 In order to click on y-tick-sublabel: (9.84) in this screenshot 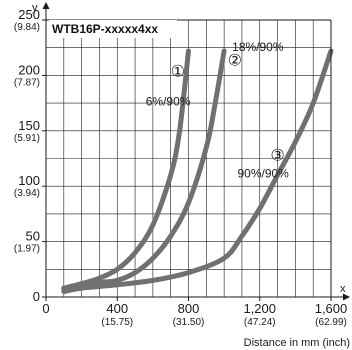, I will do `click(27, 27)`.